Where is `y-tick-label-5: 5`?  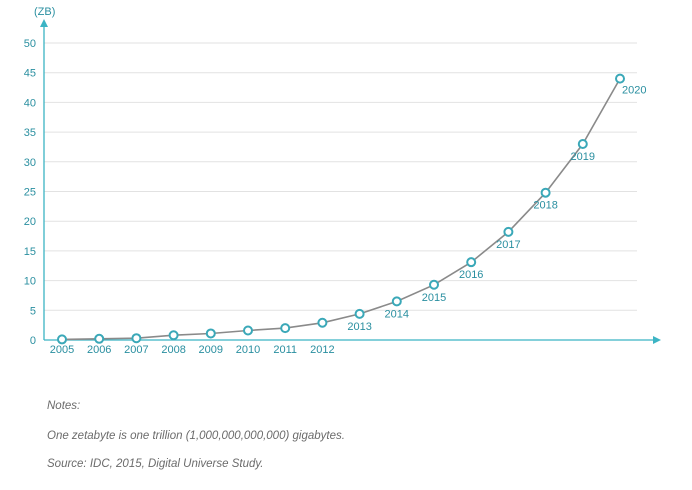
y-tick-label-5: 5 is located at coordinates (33, 311).